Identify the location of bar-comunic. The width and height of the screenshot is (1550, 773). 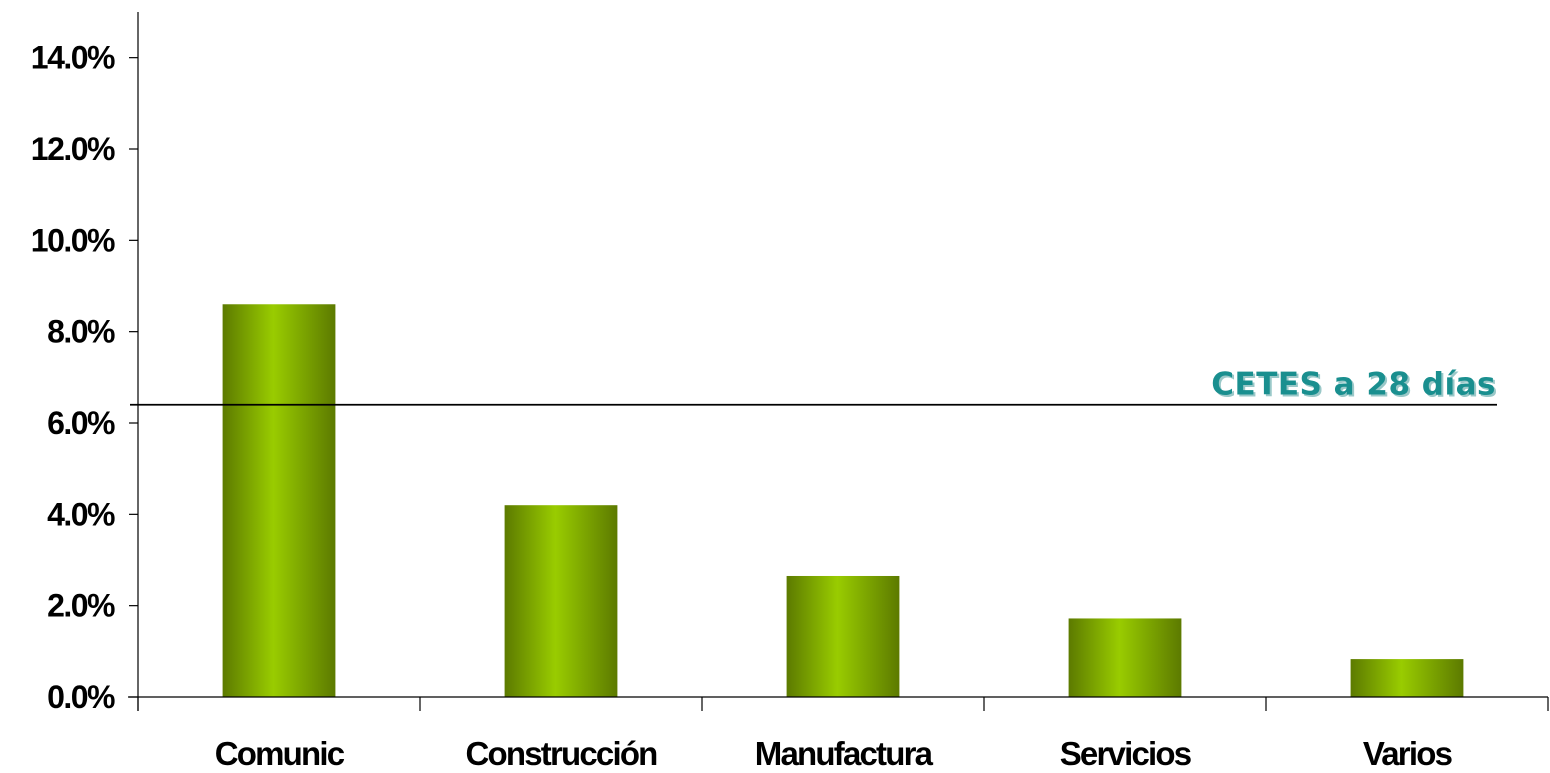
(279, 500).